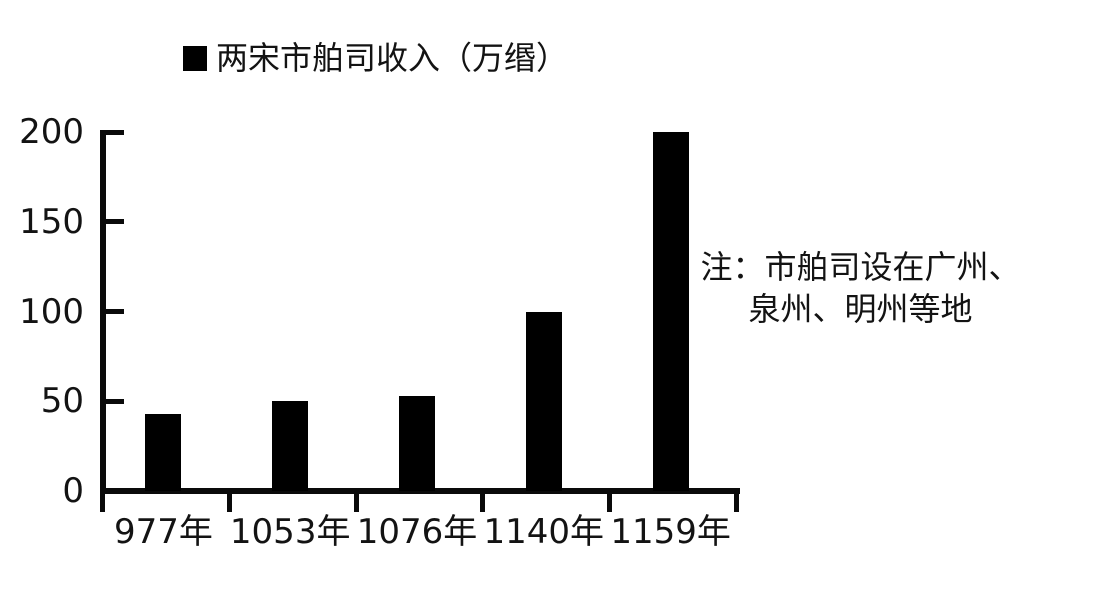  Describe the element at coordinates (163, 532) in the screenshot. I see `x-tick-label: 977年` at that location.